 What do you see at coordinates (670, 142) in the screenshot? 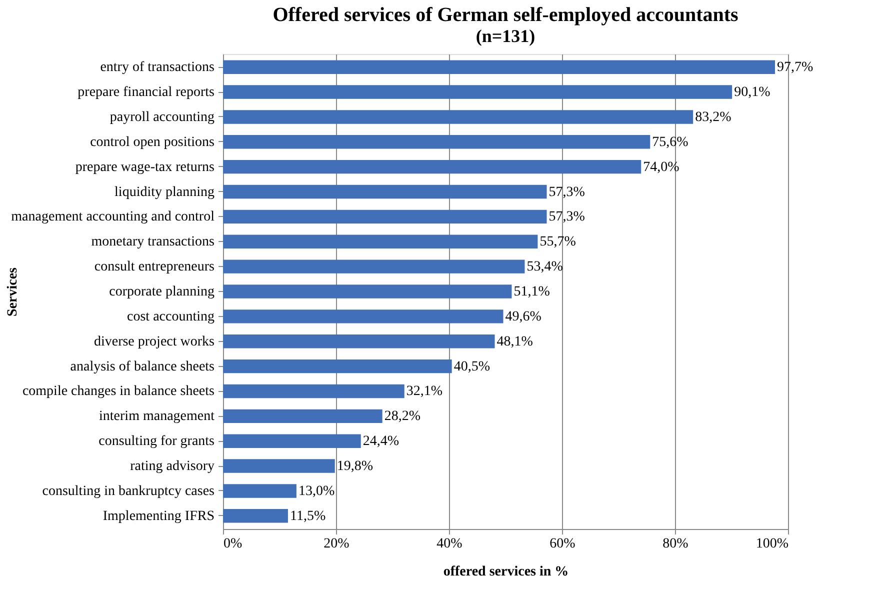
I see `data-label: 75,6%` at bounding box center [670, 142].